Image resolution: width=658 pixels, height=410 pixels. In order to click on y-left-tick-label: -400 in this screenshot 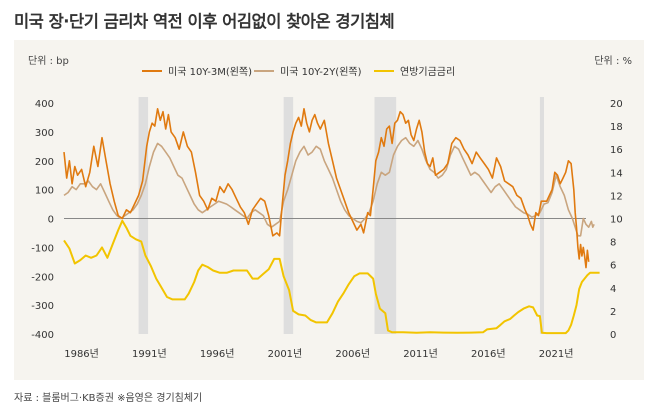, I will do `click(42, 335)`.